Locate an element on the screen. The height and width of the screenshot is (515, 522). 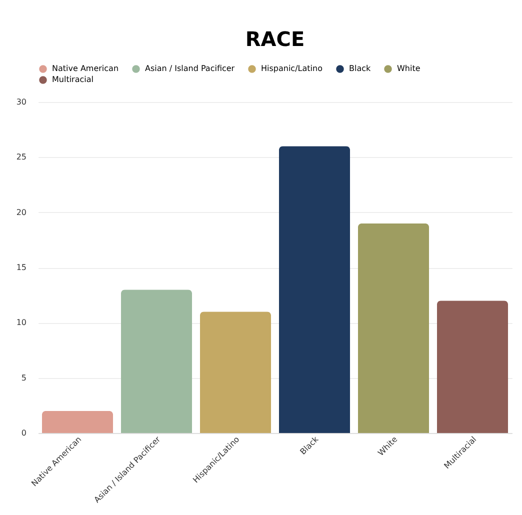
legend-label: Hispanic/Latino is located at coordinates (292, 68).